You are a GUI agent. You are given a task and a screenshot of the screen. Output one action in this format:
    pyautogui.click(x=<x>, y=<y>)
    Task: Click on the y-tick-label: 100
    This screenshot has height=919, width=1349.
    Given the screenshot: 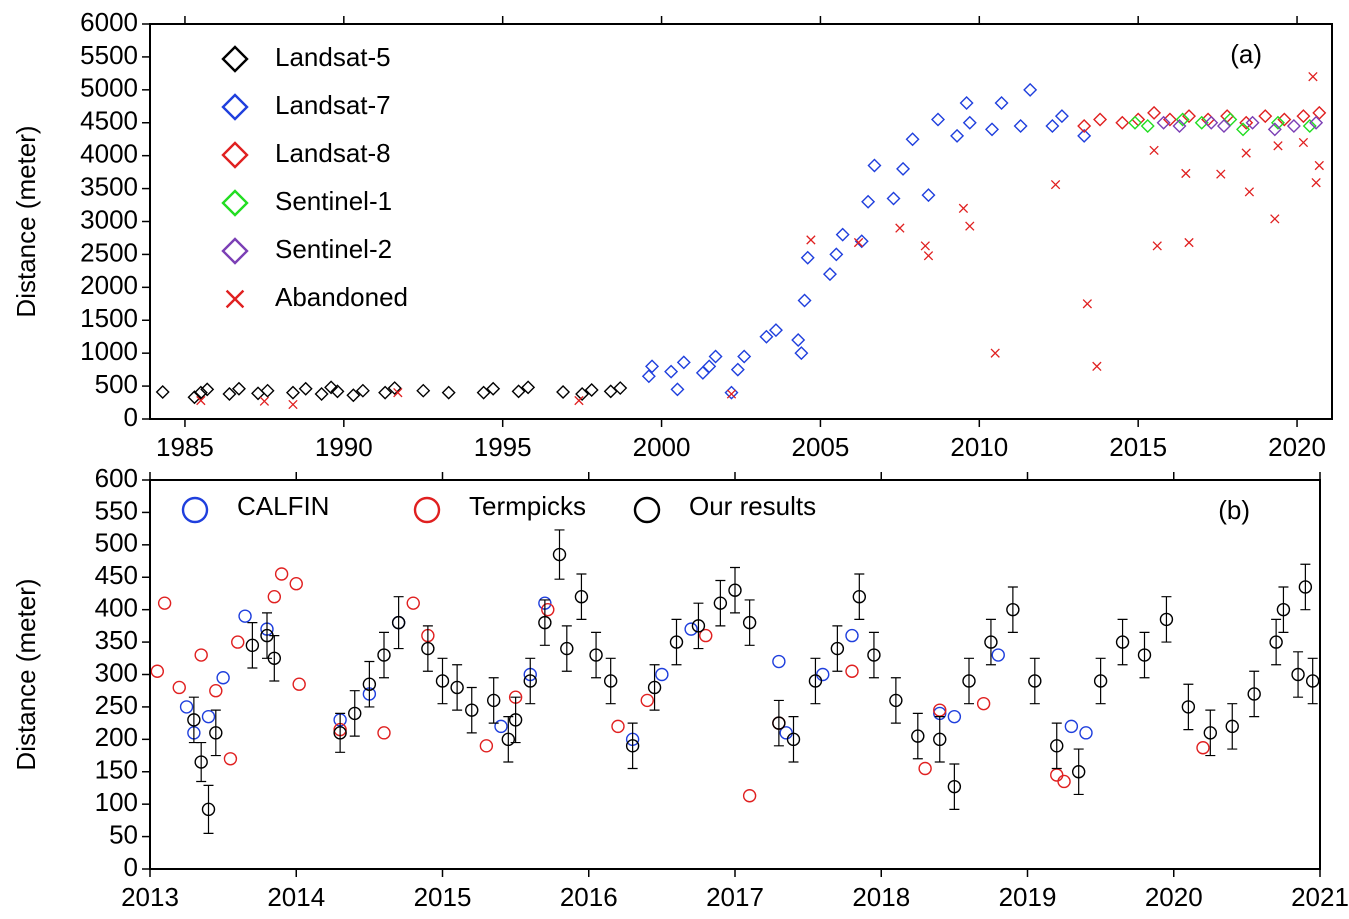 What is the action you would take?
    pyautogui.click(x=116, y=802)
    